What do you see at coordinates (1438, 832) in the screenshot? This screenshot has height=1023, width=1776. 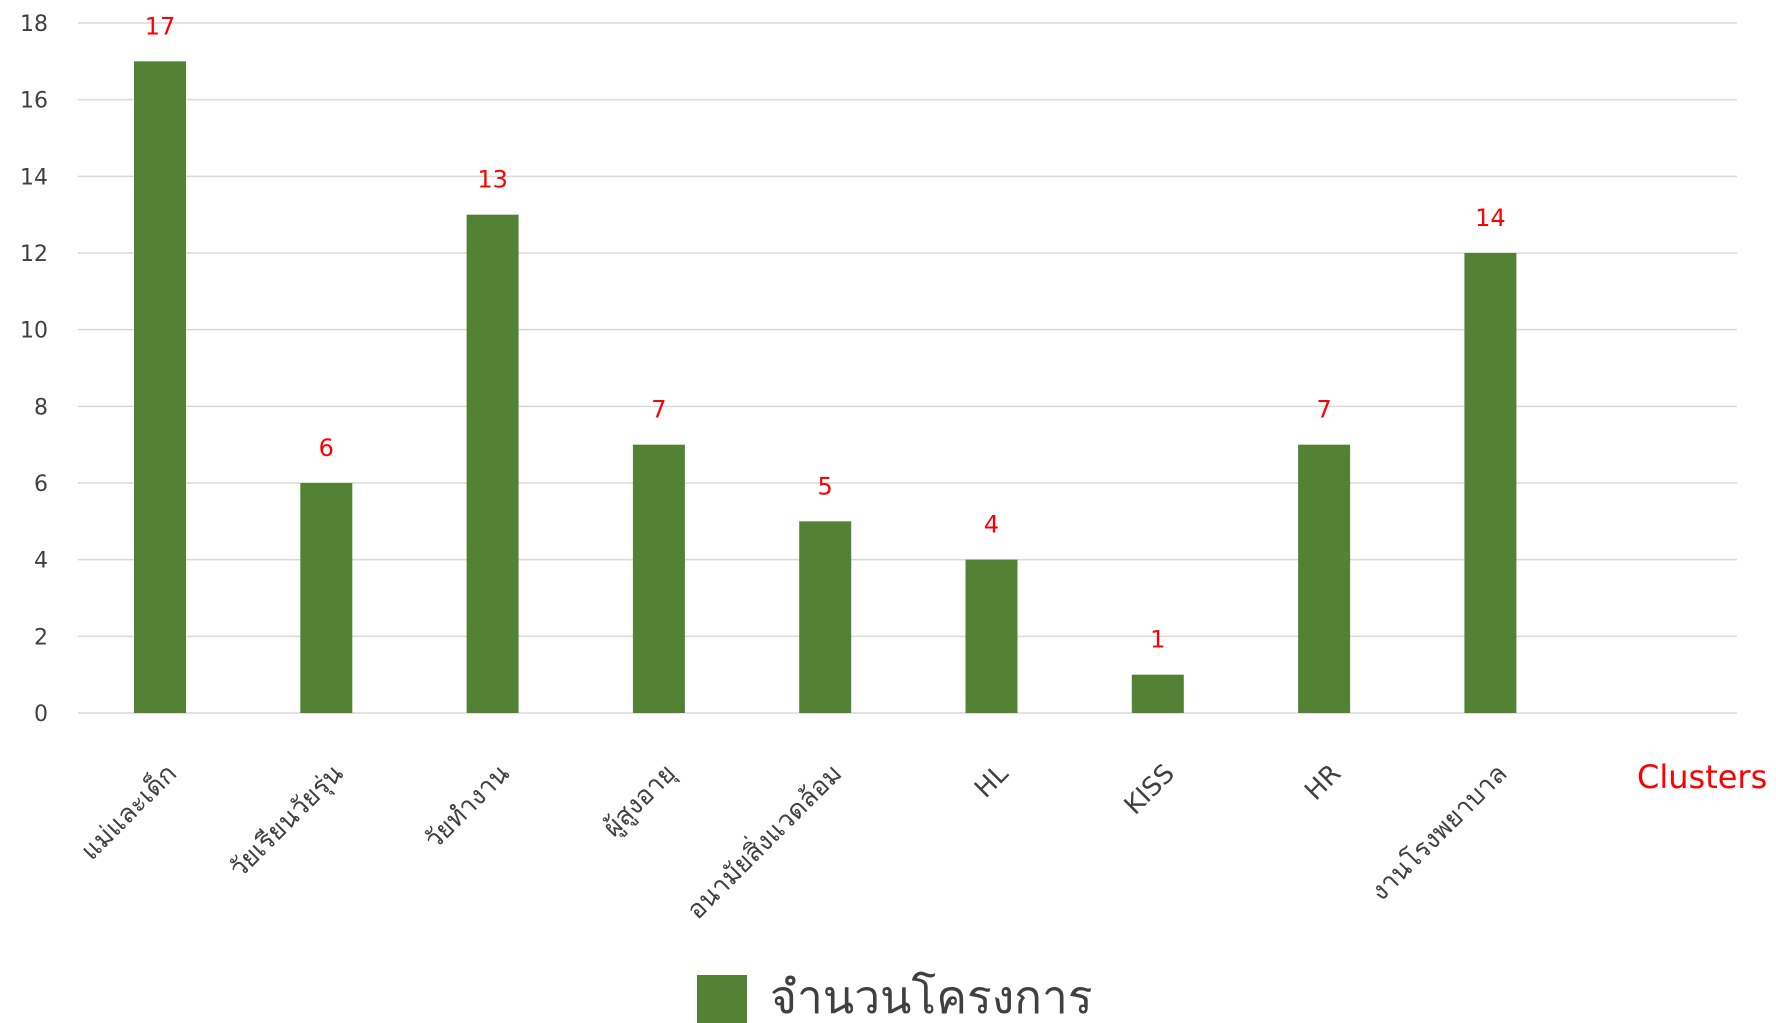 I see `x-category-label: งานโรงพยาบาล` at bounding box center [1438, 832].